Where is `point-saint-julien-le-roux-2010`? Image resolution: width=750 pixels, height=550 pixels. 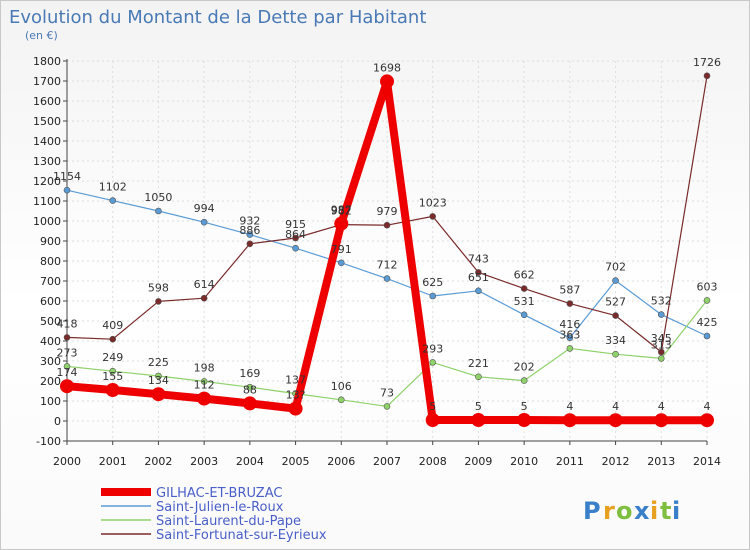 point-saint-julien-le-roux-2010 is located at coordinates (524, 315).